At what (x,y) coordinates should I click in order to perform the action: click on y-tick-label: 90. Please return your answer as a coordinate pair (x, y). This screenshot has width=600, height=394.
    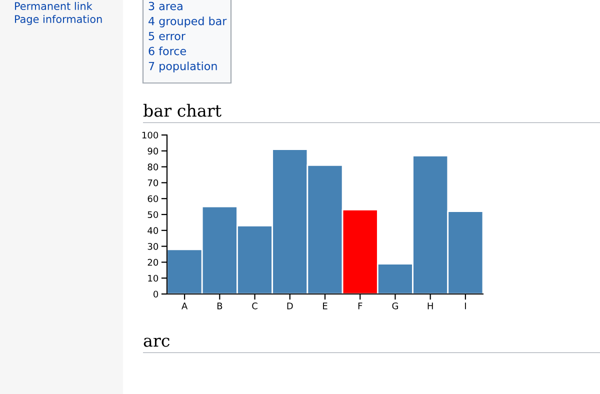
    Looking at the image, I should click on (153, 151).